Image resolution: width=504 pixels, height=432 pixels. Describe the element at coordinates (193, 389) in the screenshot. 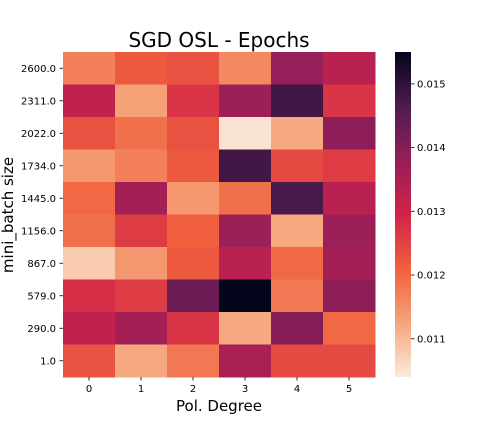

I see `x-tick-label: 2` at that location.